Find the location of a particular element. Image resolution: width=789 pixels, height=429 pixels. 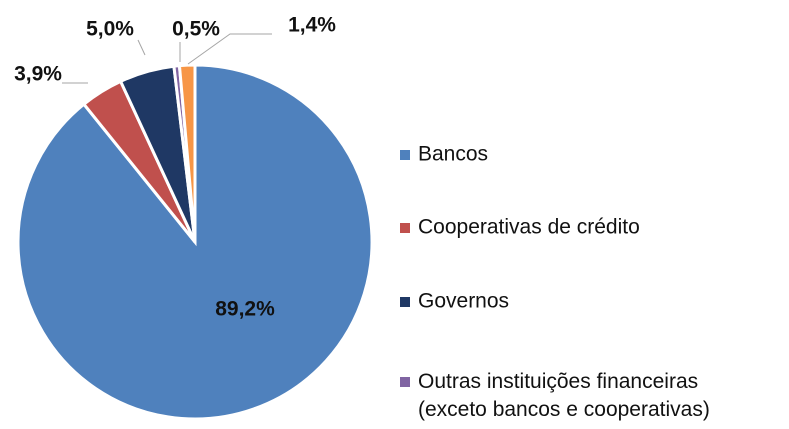

data-label: 89,2% is located at coordinates (245, 309).